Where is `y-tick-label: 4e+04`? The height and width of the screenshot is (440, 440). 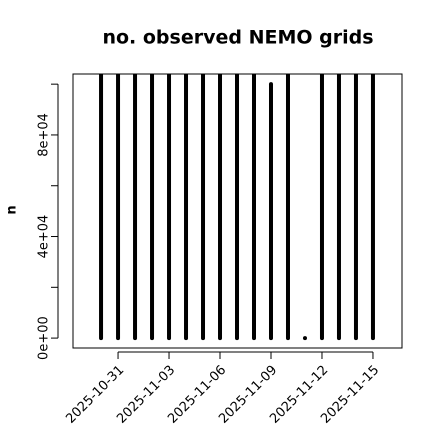 y-tick-label: 4e+04 is located at coordinates (44, 237).